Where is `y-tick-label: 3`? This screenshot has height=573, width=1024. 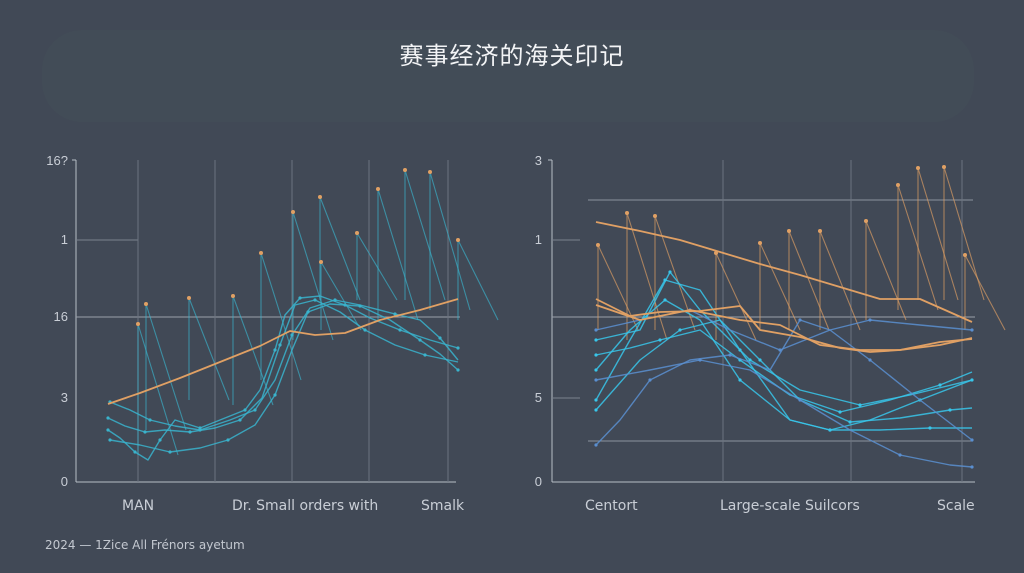
y-tick-label: 3 is located at coordinates (538, 160).